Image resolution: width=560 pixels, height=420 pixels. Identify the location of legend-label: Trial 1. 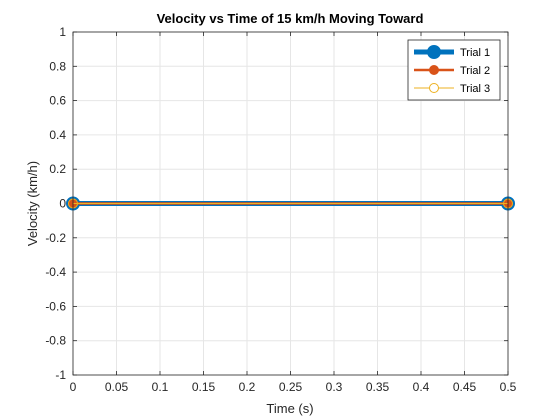
(475, 53).